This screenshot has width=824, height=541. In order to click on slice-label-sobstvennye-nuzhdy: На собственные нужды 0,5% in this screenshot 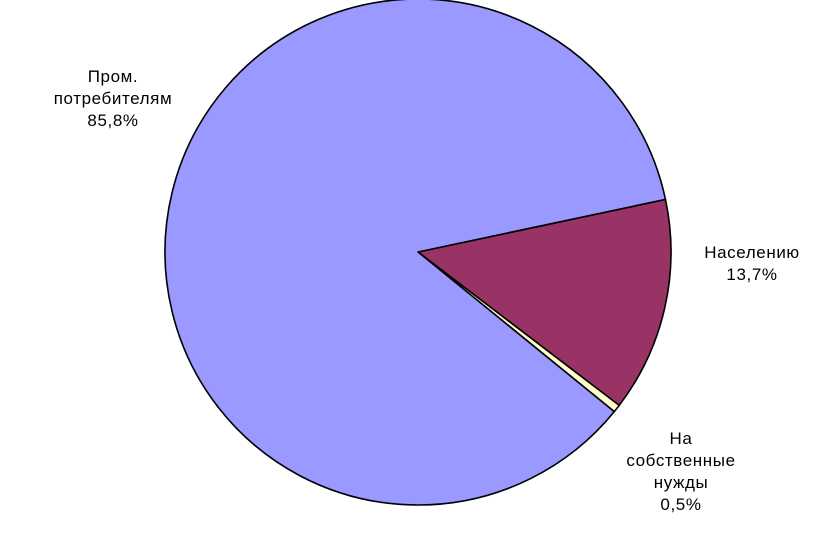, I will do `click(681, 472)`.